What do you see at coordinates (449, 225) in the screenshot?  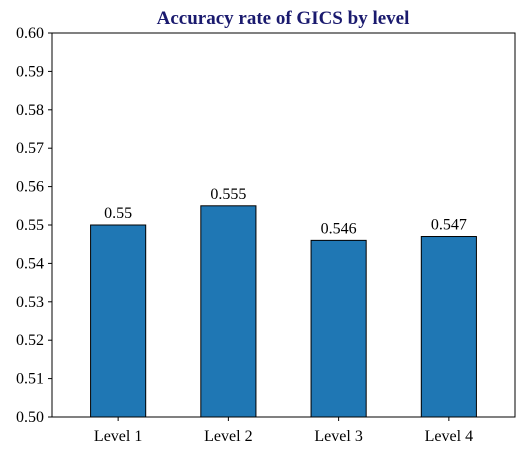 I see `bar-data-label: 0.547` at bounding box center [449, 225].